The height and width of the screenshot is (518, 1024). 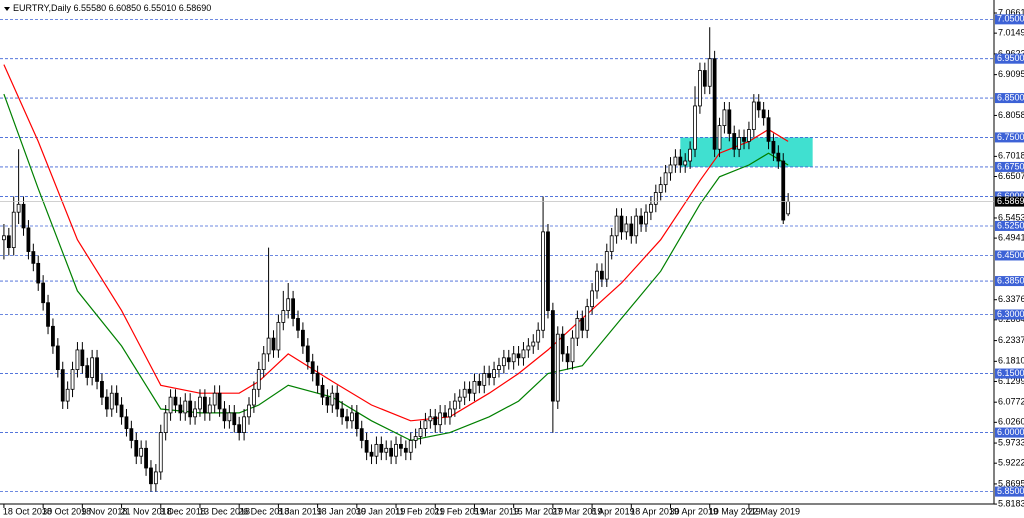 I want to click on level-label: 6.85000, so click(x=1010, y=97).